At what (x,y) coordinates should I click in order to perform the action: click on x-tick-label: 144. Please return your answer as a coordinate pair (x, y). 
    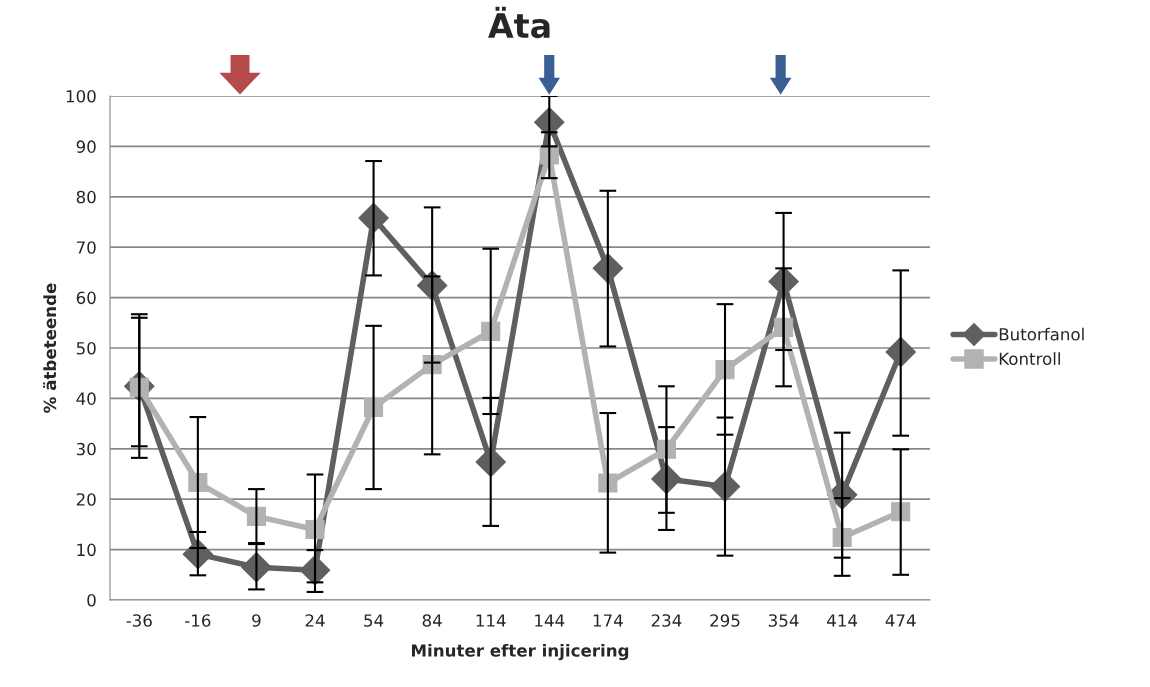
    Looking at the image, I should click on (550, 620).